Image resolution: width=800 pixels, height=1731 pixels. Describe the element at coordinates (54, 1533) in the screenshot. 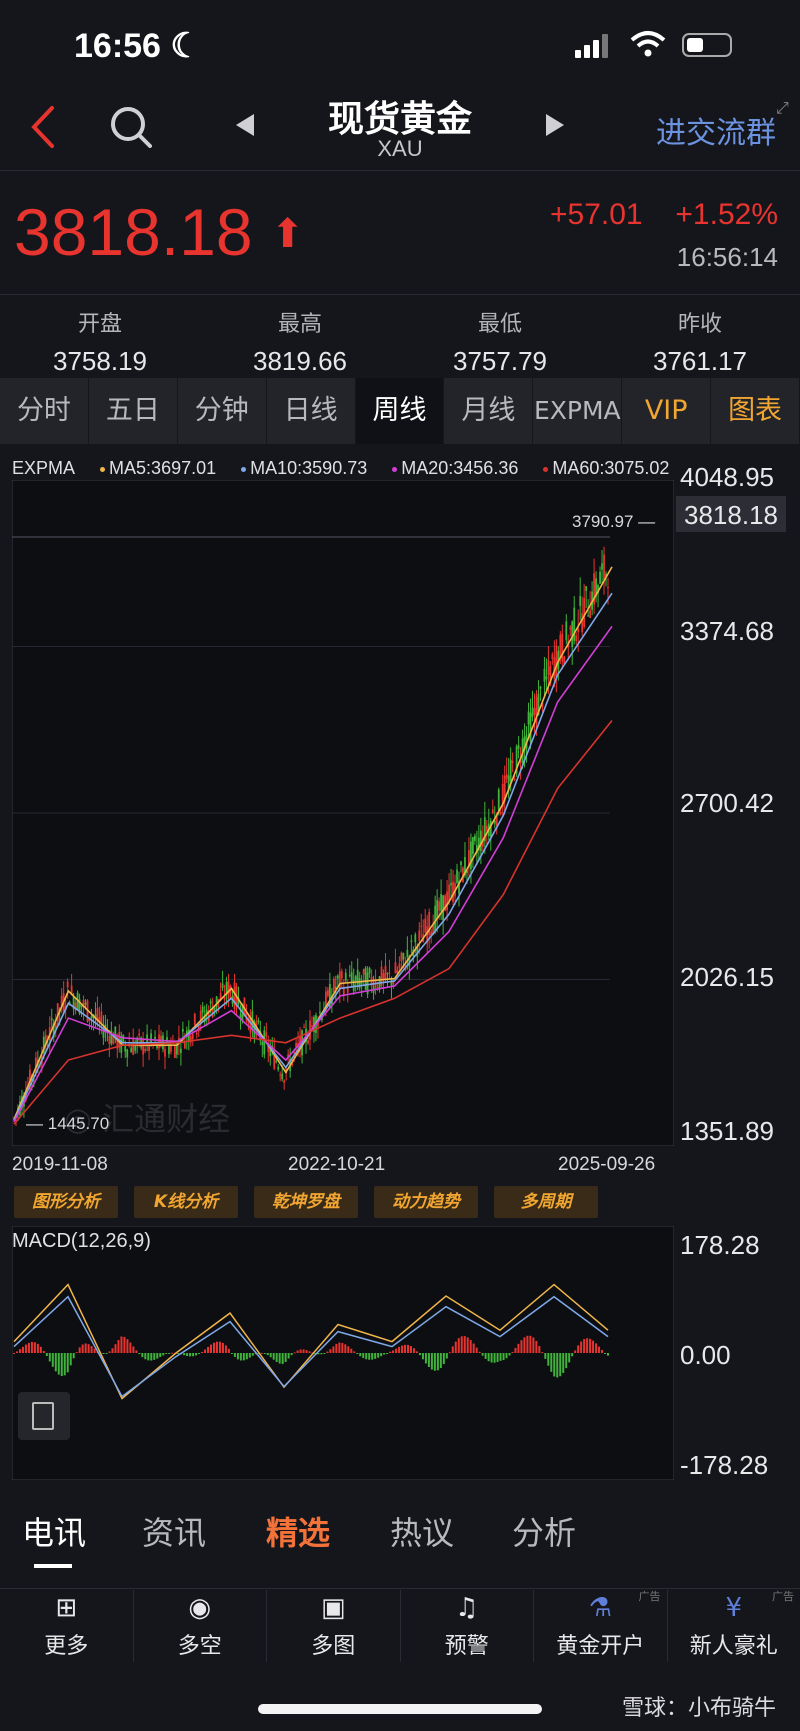

I see `news-tab-telegraph: 电讯` at that location.